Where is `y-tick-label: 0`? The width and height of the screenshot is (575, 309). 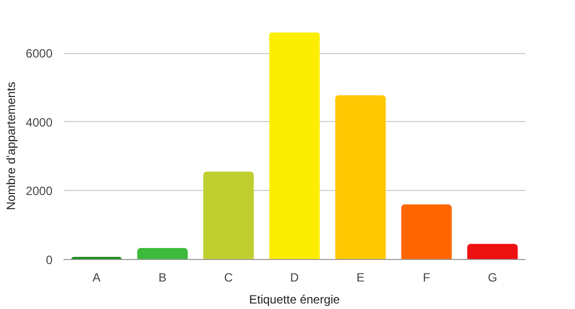
y-tick-label: 0 is located at coordinates (49, 260).